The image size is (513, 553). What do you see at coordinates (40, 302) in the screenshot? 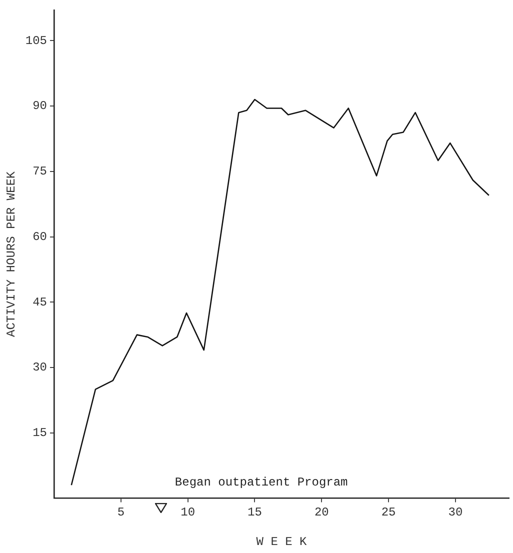
I see `y-tick-label: 45` at bounding box center [40, 302].